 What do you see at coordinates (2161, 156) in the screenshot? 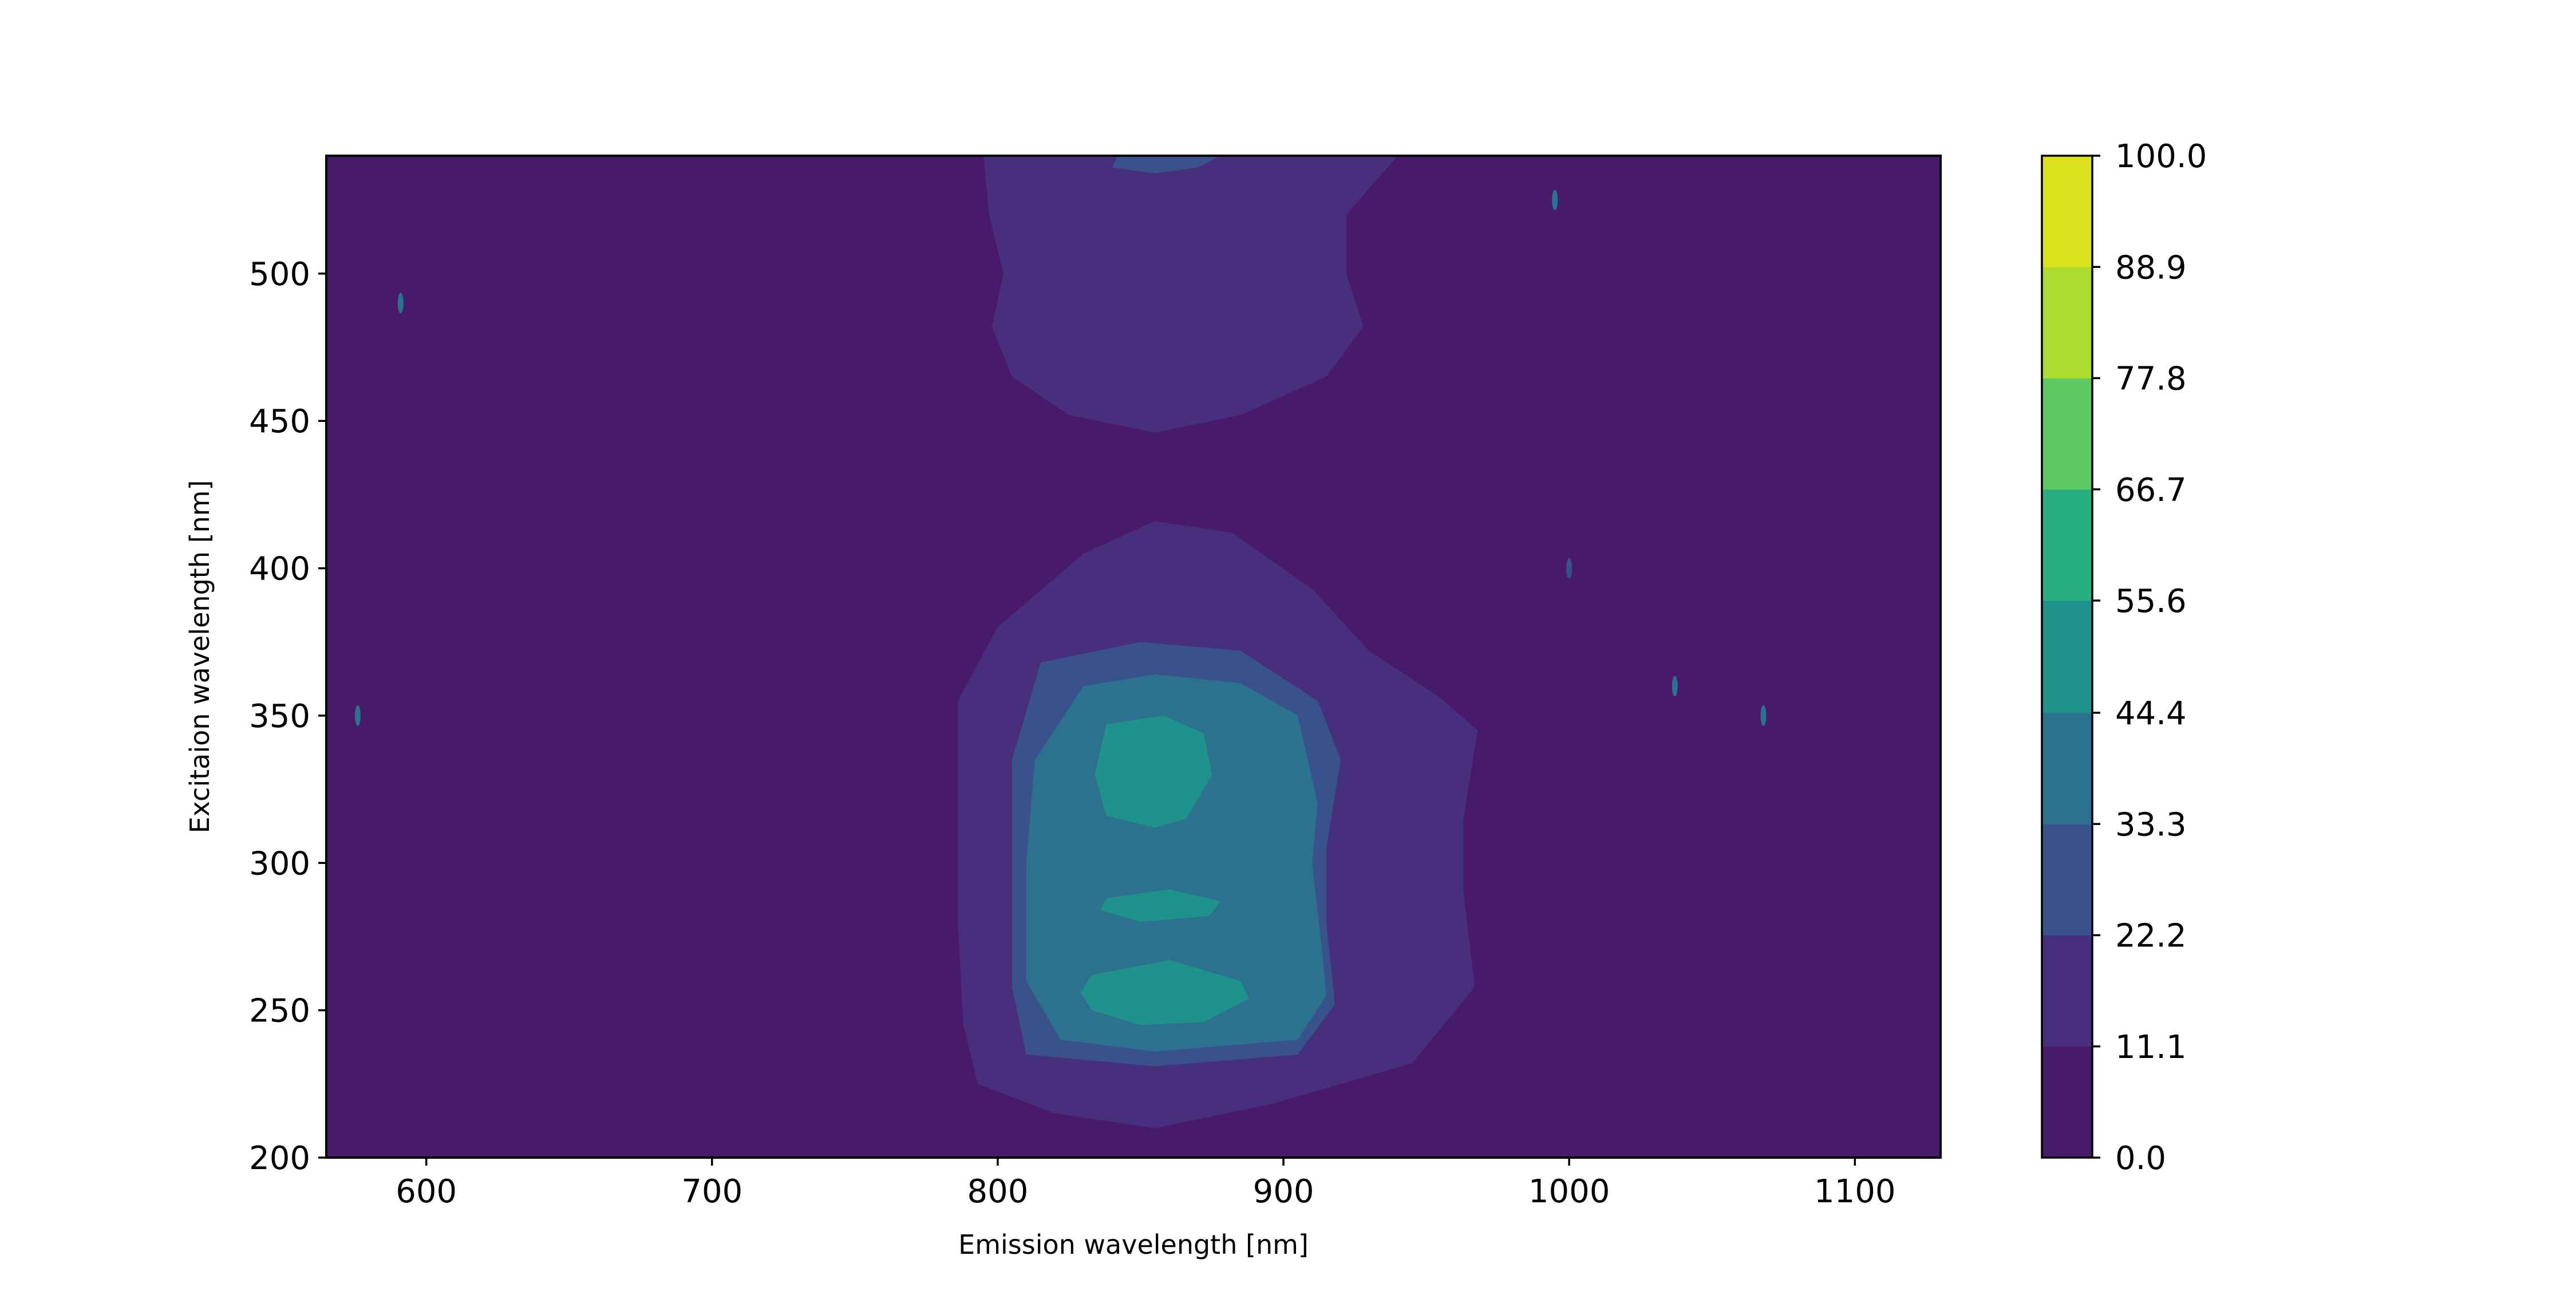
I see `colorbar-tick-label: 100.0` at bounding box center [2161, 156].